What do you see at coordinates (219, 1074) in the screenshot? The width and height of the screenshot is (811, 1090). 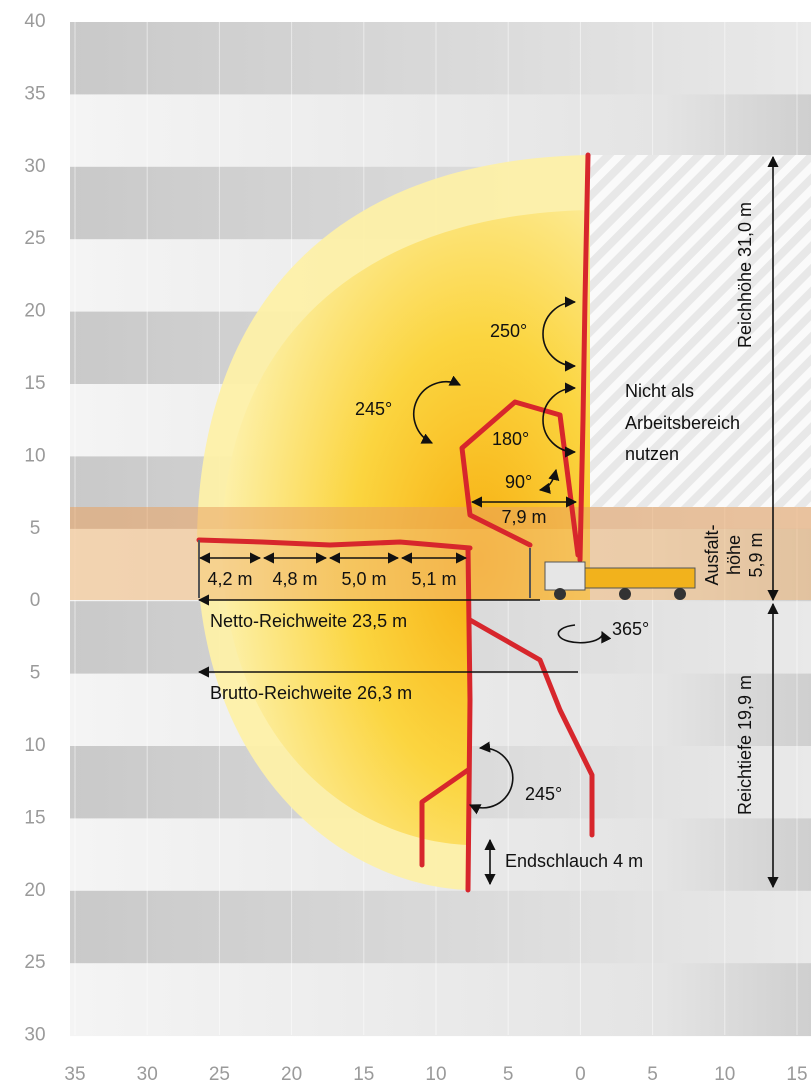 I see `x-axis-label: 25` at bounding box center [219, 1074].